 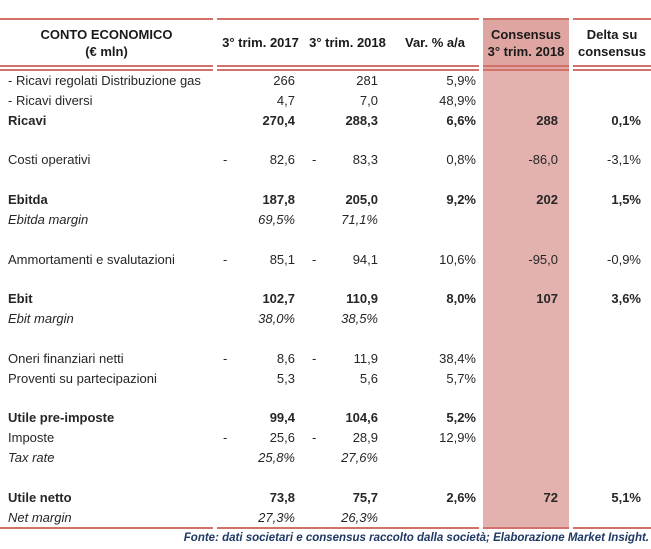 I want to click on minus-sign-2017: -, so click(x=225, y=358).